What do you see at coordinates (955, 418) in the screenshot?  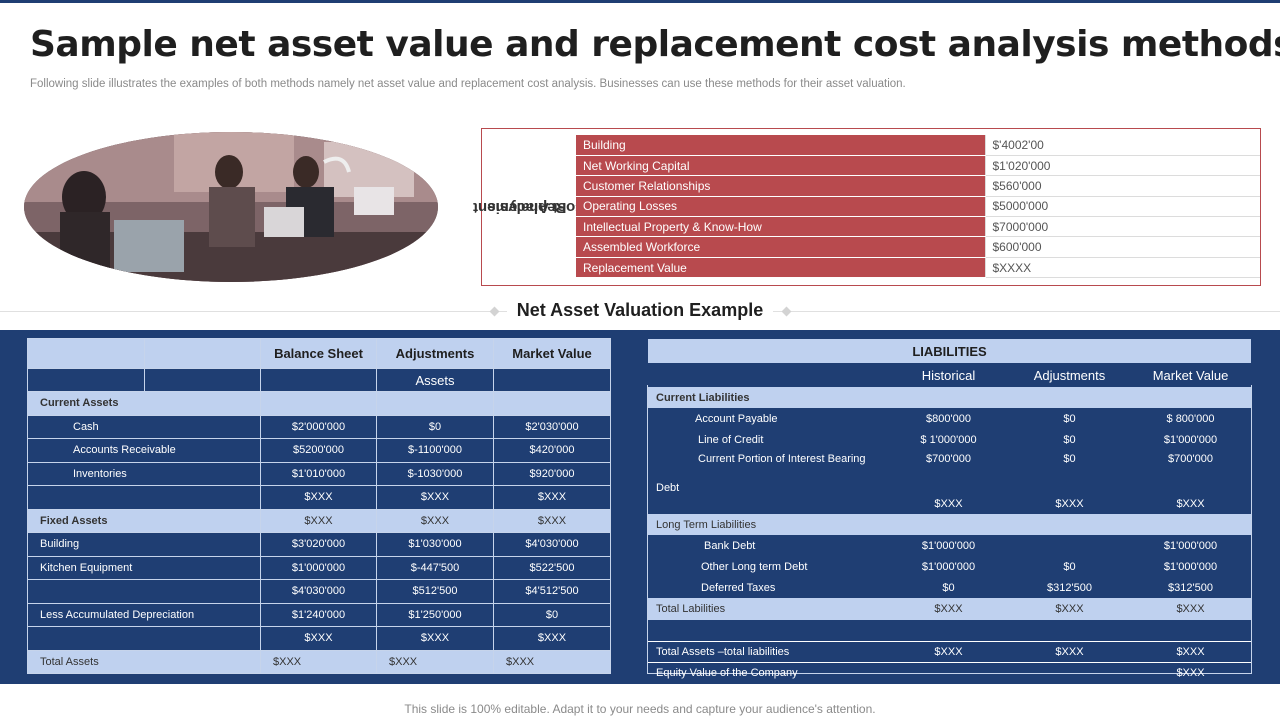 I see `table-row: Account Payable $800'000 $0 $ 800'000` at bounding box center [955, 418].